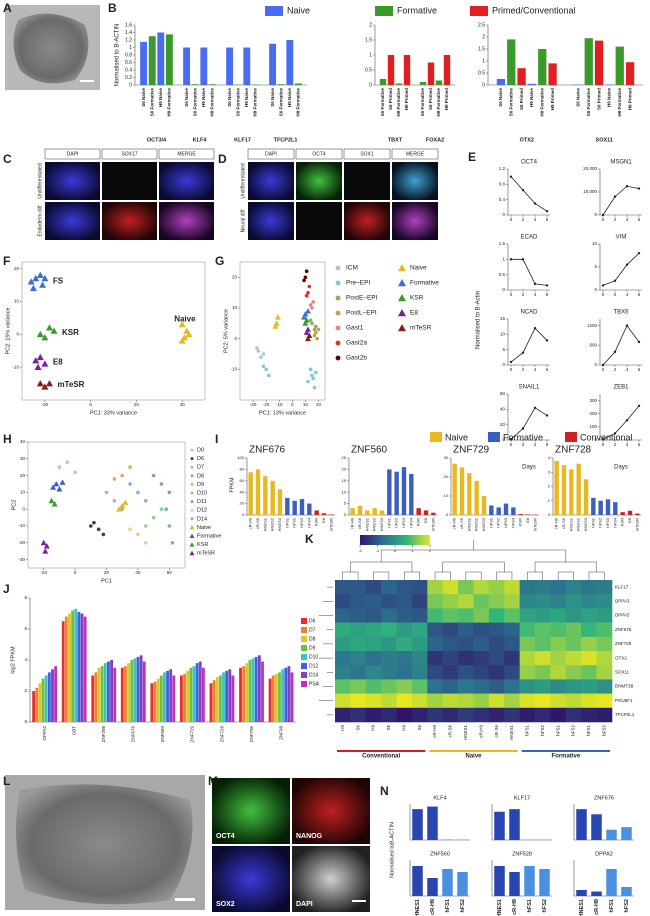  Describe the element at coordinates (503, 334) in the screenshot. I see `y-tick-label: 10` at that location.